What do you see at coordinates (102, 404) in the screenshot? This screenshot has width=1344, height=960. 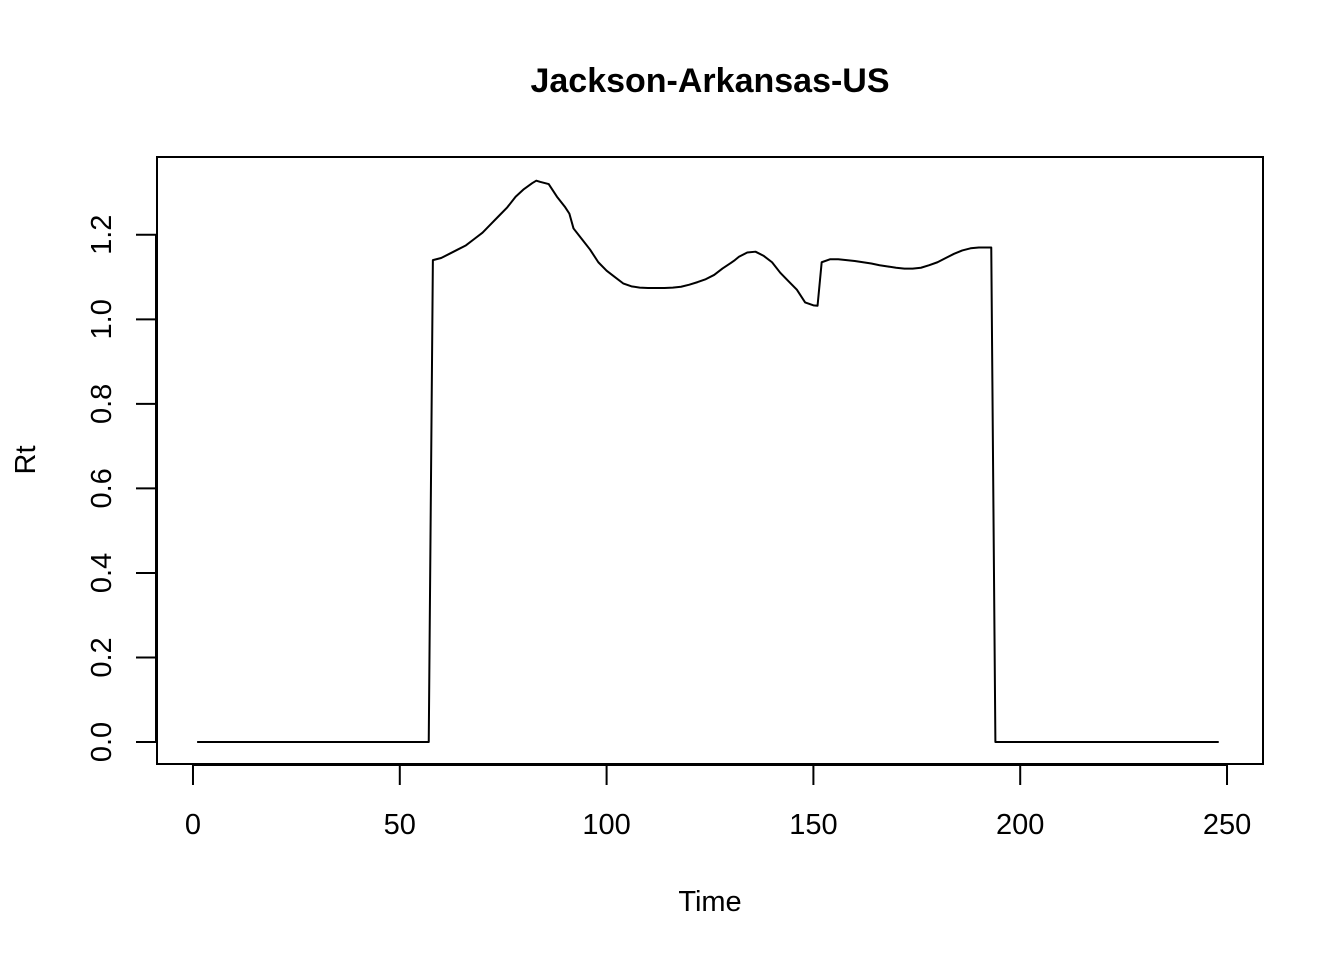 I see `y-tick-label: 0.8` at bounding box center [102, 404].